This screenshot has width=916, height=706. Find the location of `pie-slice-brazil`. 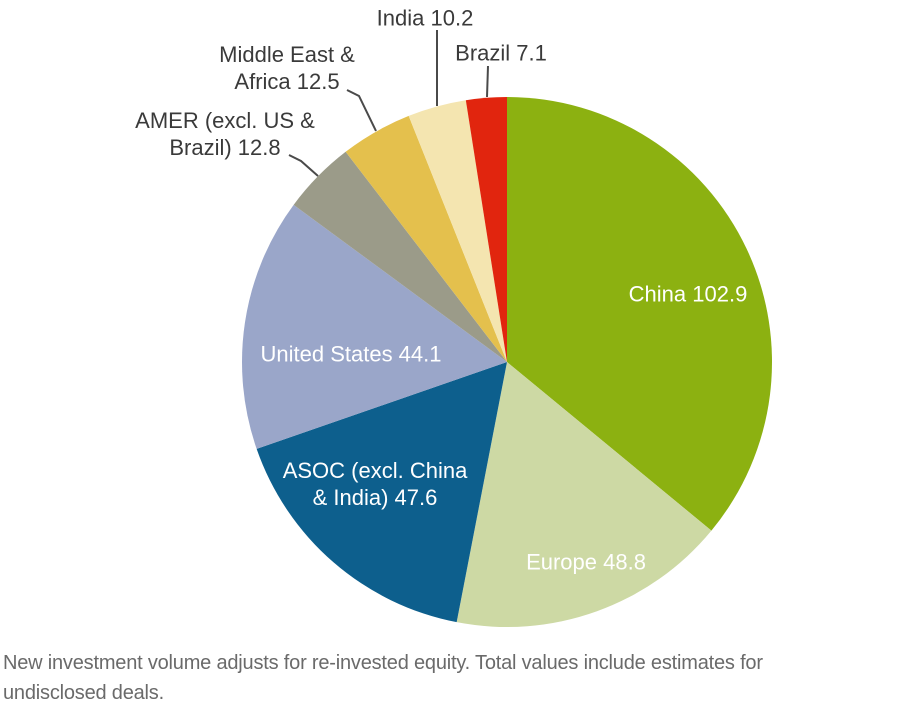

pie-slice-brazil is located at coordinates (486, 229).